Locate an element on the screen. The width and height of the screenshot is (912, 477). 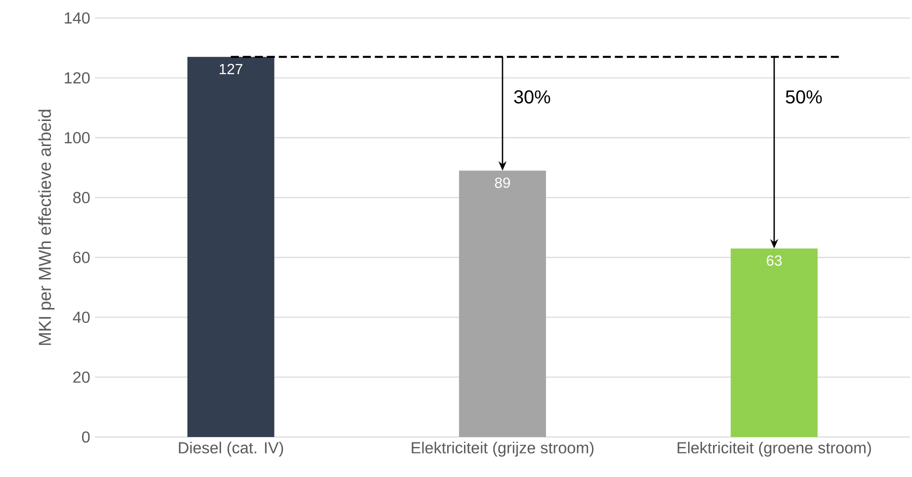
x-tick-label: Elektriciteit (grijze stroom) is located at coordinates (503, 449).